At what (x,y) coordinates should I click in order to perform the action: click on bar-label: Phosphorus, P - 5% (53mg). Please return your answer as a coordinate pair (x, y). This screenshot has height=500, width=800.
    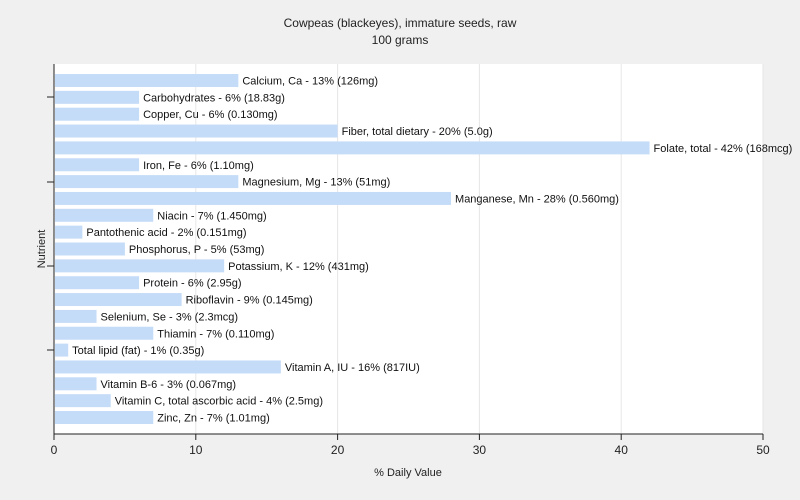
    Looking at the image, I should click on (197, 250).